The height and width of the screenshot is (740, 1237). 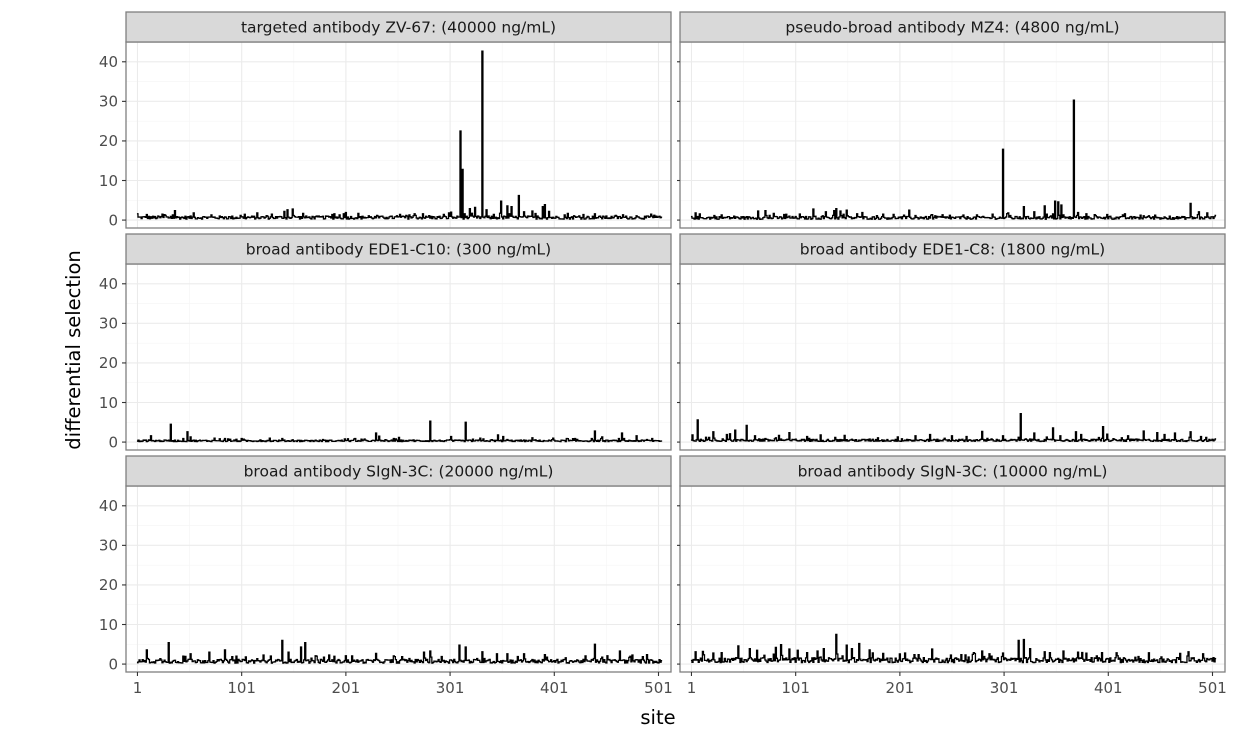 I want to click on facet-title: pseudo-broad antibody MZ4: (4800 ng/mL), so click(x=952, y=28).